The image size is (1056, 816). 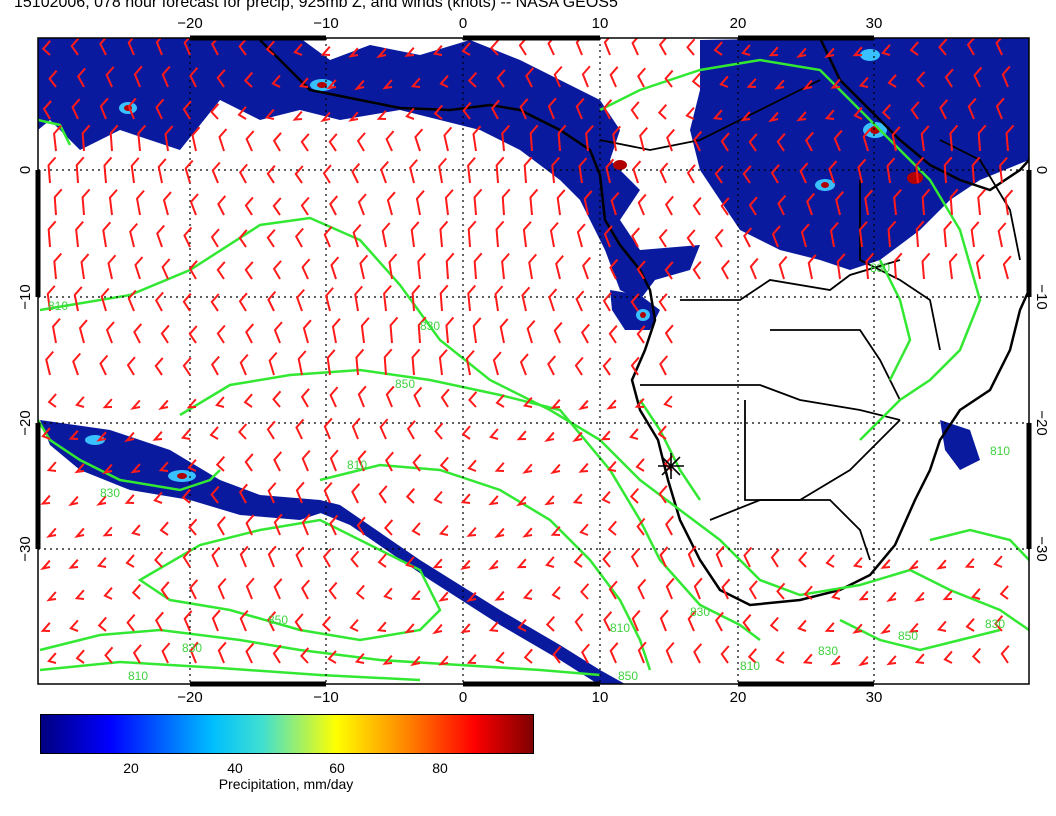 What do you see at coordinates (529, 697) in the screenshot?
I see `lon-labels-bottom: −20 −10 0 10 20 30` at bounding box center [529, 697].